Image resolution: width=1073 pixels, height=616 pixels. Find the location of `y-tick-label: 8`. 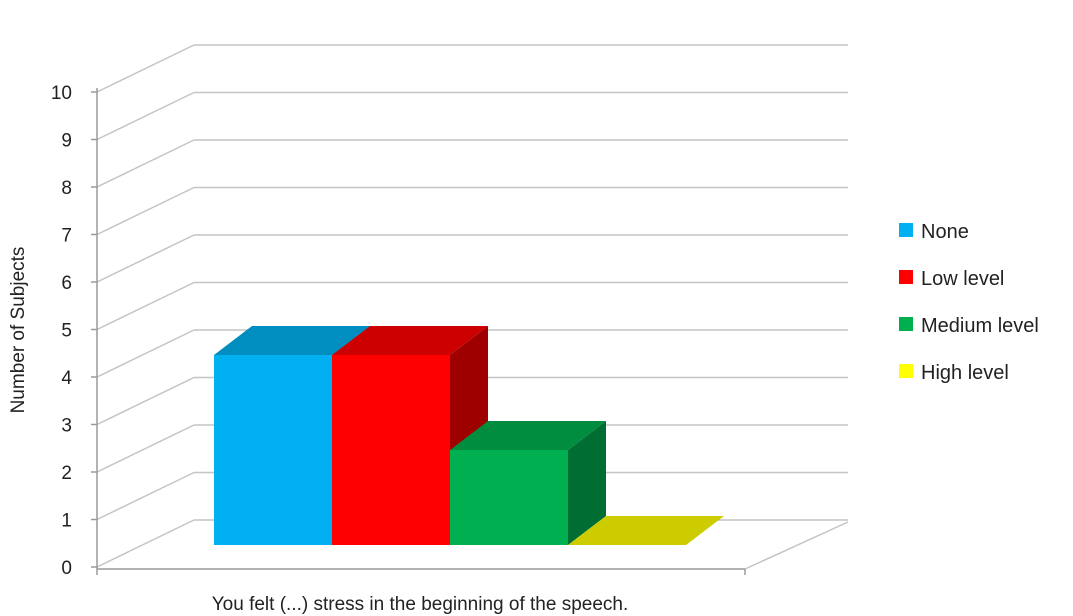

y-tick-label: 8 is located at coordinates (66, 188).